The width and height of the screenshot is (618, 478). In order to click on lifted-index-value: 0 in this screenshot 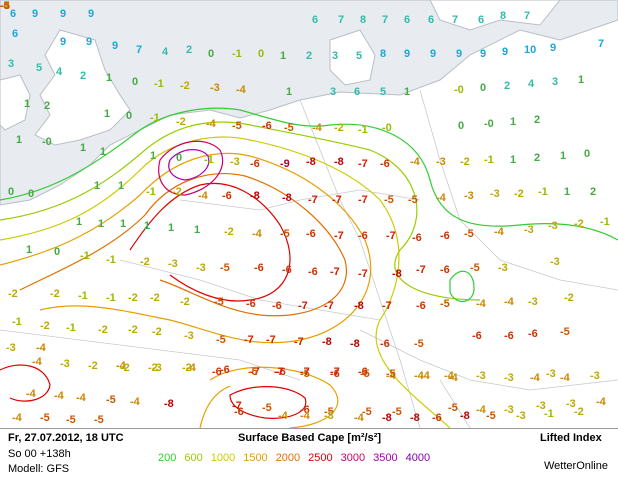, I will do `click(57, 252)`.